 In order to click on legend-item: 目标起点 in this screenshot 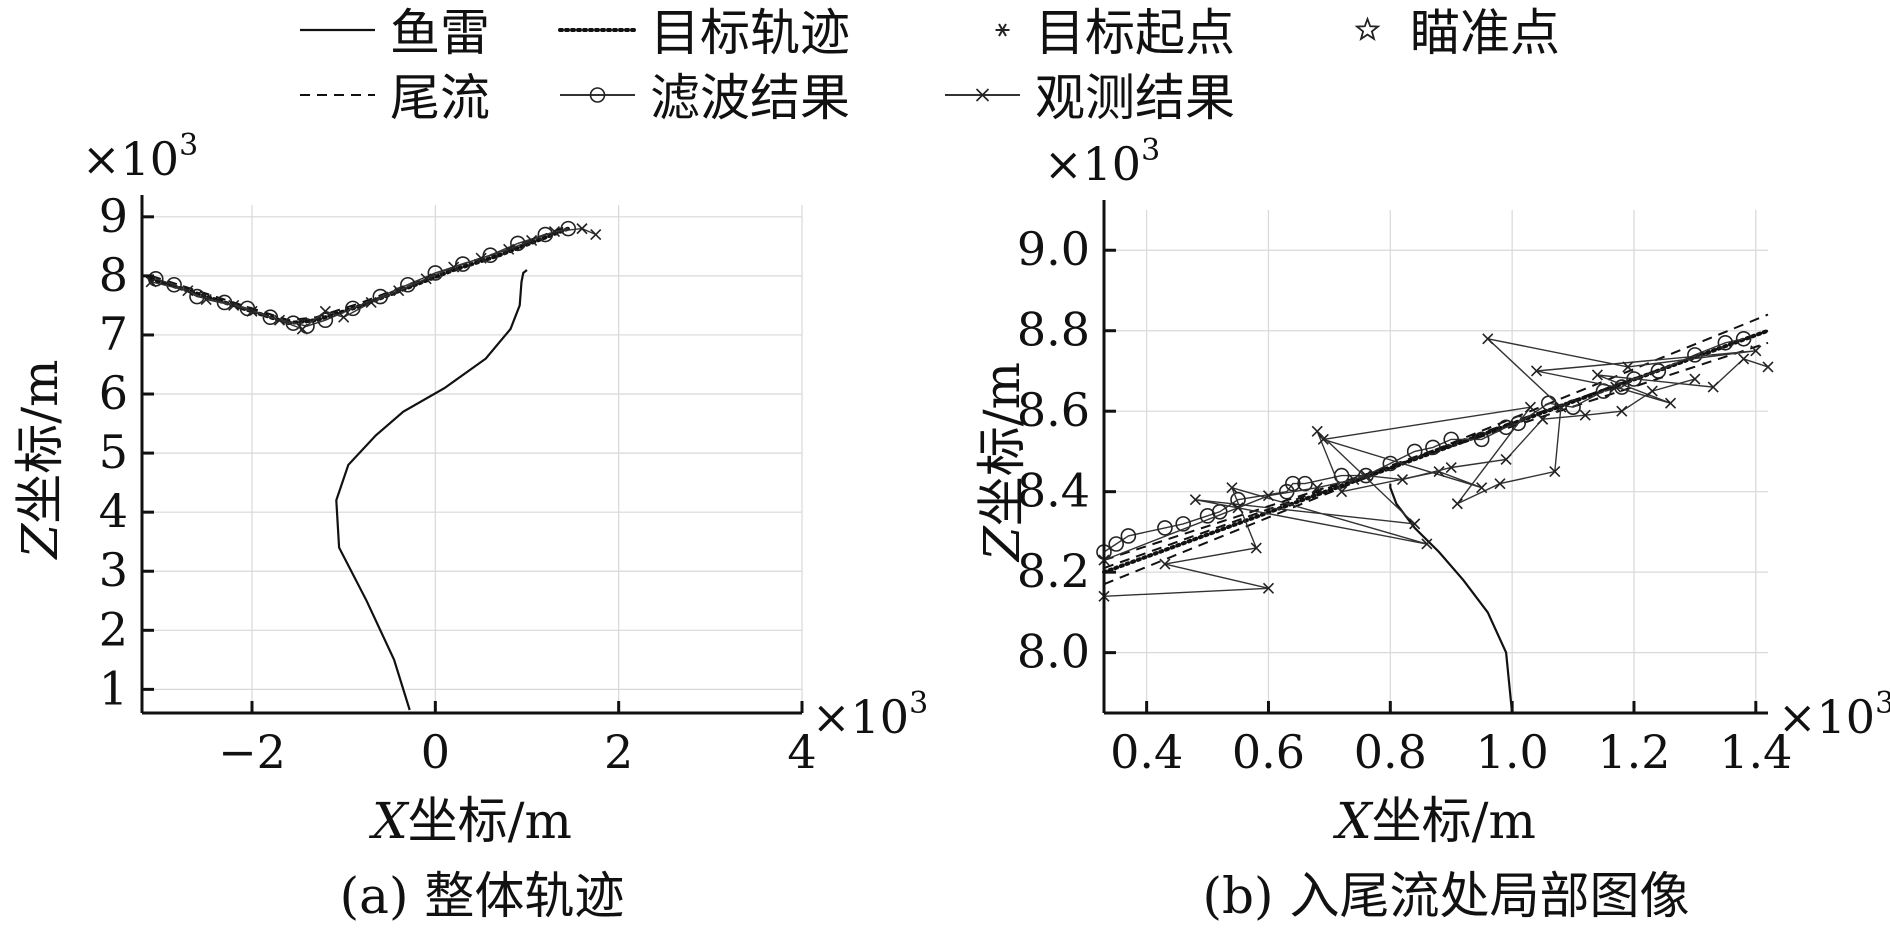, I will do `click(1115, 33)`.